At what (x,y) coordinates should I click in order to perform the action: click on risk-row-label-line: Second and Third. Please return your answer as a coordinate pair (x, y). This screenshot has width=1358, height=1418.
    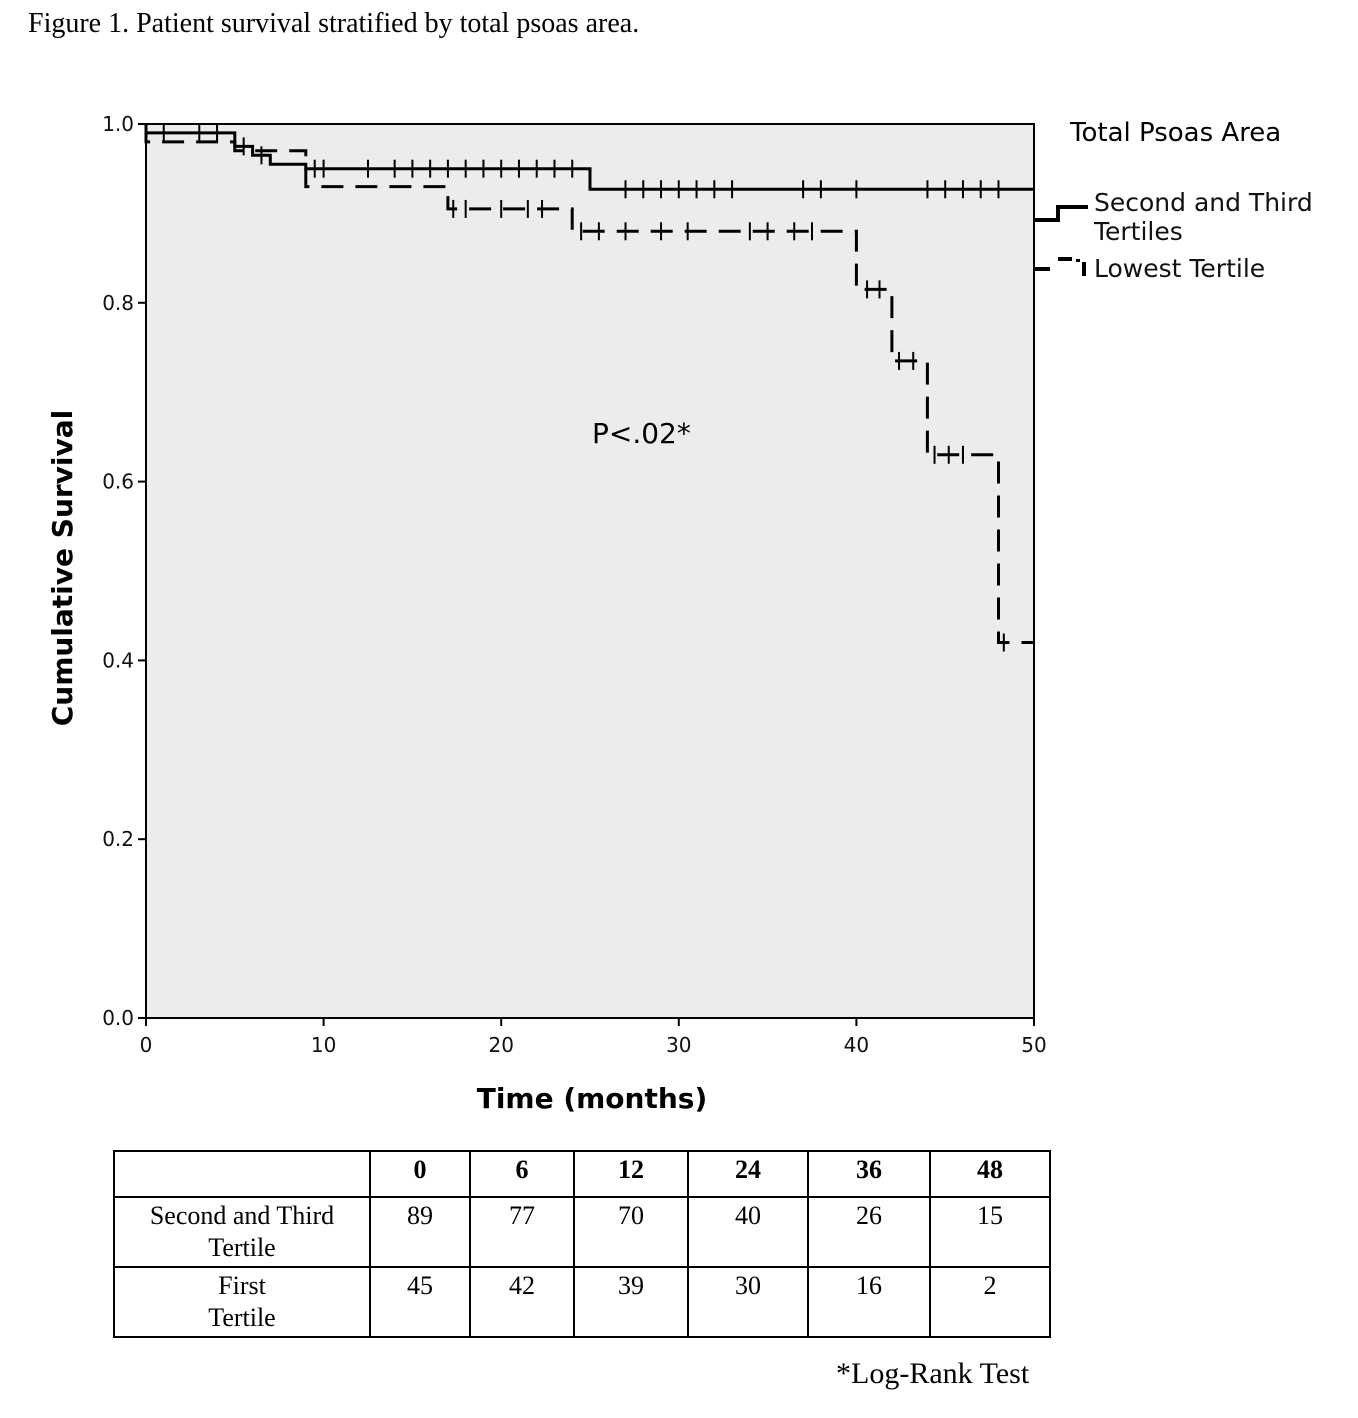
    Looking at the image, I should click on (242, 1215).